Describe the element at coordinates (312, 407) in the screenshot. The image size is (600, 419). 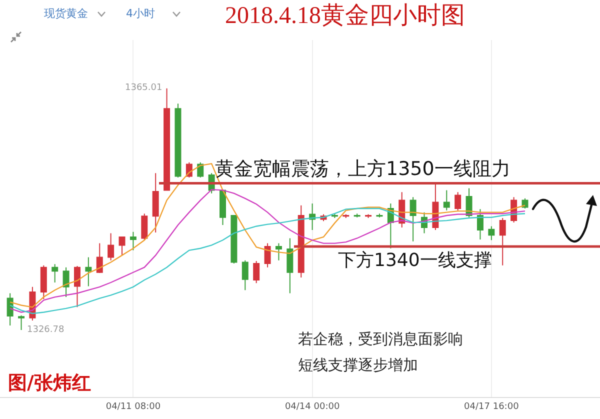
I see `x-tick-label: 04/14 00:00` at that location.